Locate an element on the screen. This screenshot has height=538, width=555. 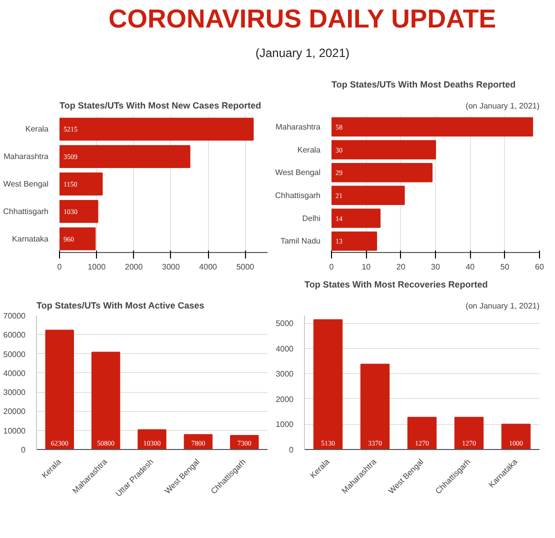
y-tick-label: 4000 is located at coordinates (285, 349).